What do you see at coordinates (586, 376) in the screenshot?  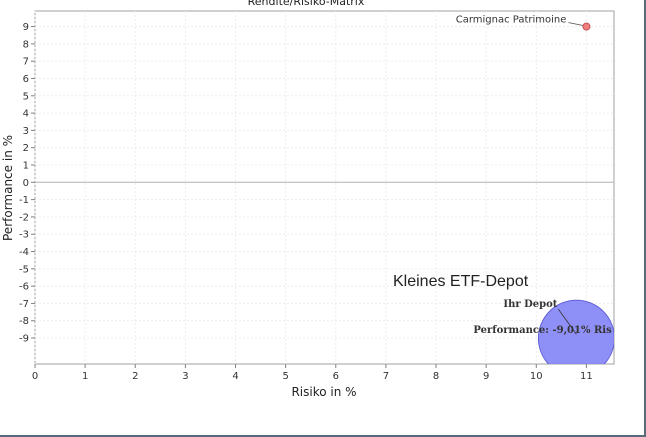 I see `x-tick-label: 11` at bounding box center [586, 376].